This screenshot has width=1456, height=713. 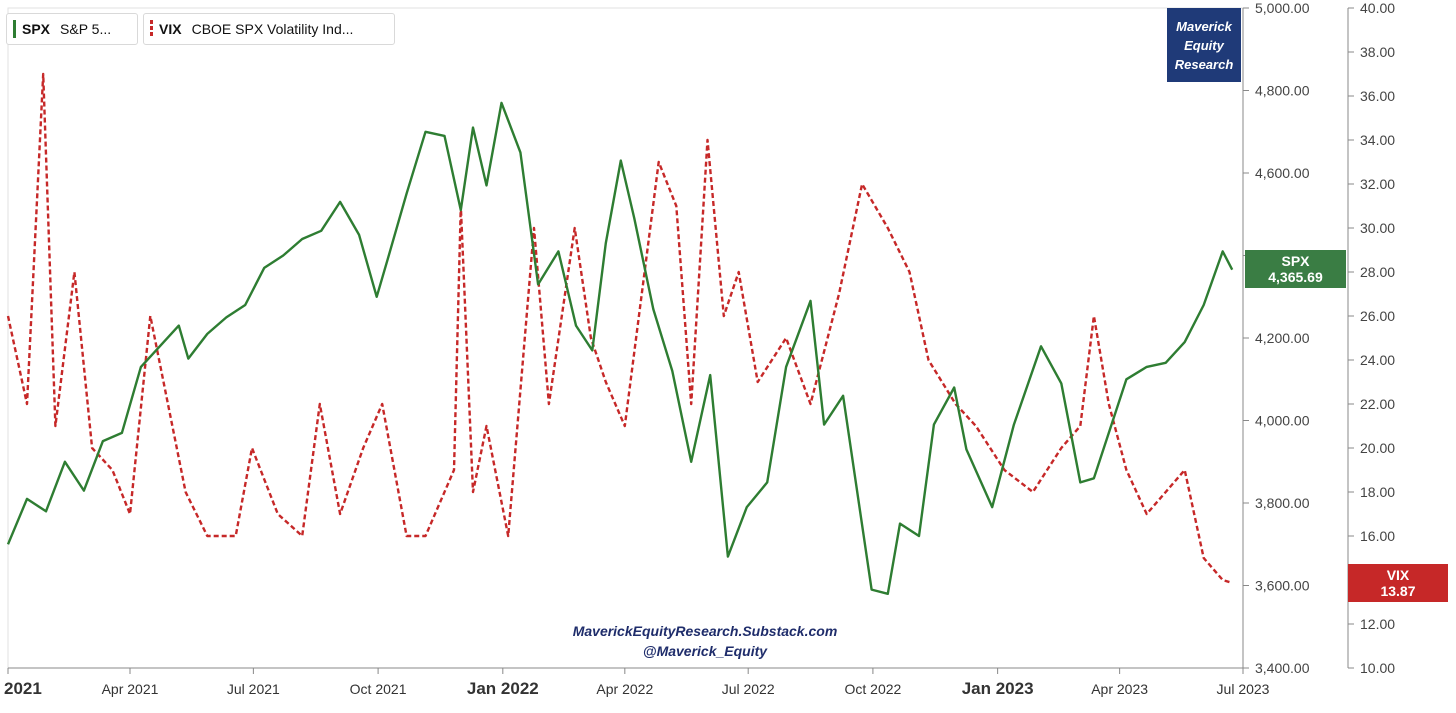 What do you see at coordinates (1377, 448) in the screenshot?
I see `y-right-tick-label: 20.00` at bounding box center [1377, 448].